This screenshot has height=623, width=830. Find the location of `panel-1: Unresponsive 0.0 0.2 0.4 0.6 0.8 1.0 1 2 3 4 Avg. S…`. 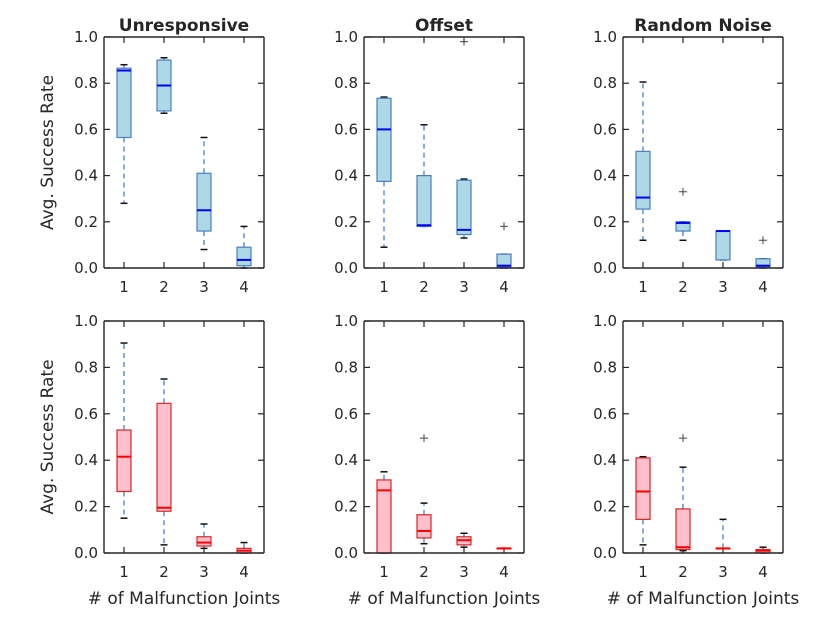

panel-1: Unresponsive 0.0 0.2 0.4 0.6 0.8 1.0 1 2 3 4 Avg. S… is located at coordinates (151, 156).